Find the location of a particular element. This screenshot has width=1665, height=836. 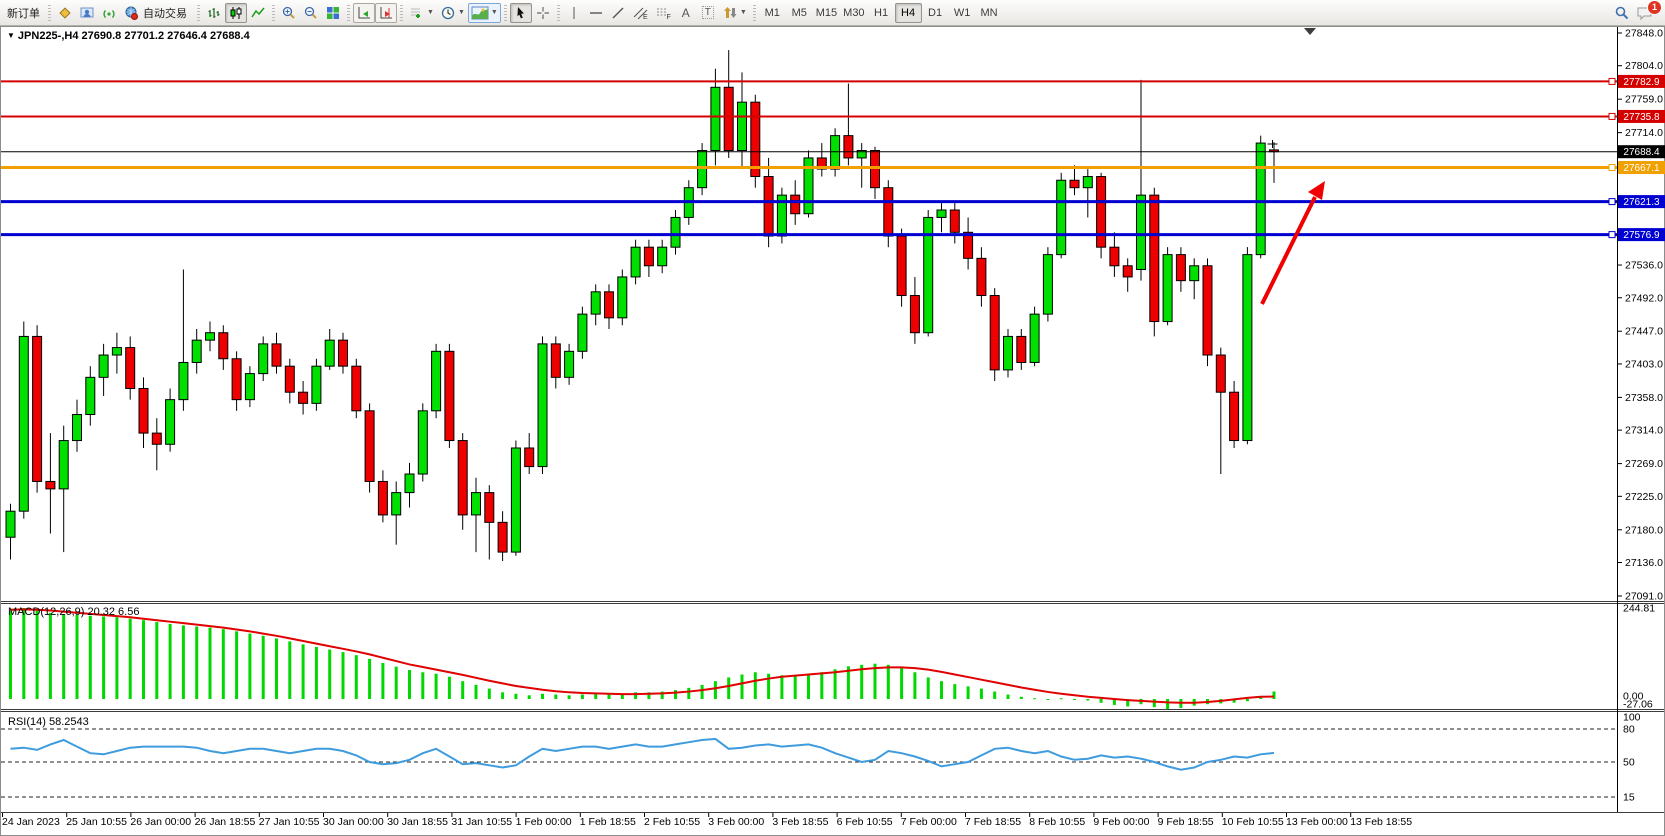

svg-text: 1 Feb 18:55 is located at coordinates (608, 822).